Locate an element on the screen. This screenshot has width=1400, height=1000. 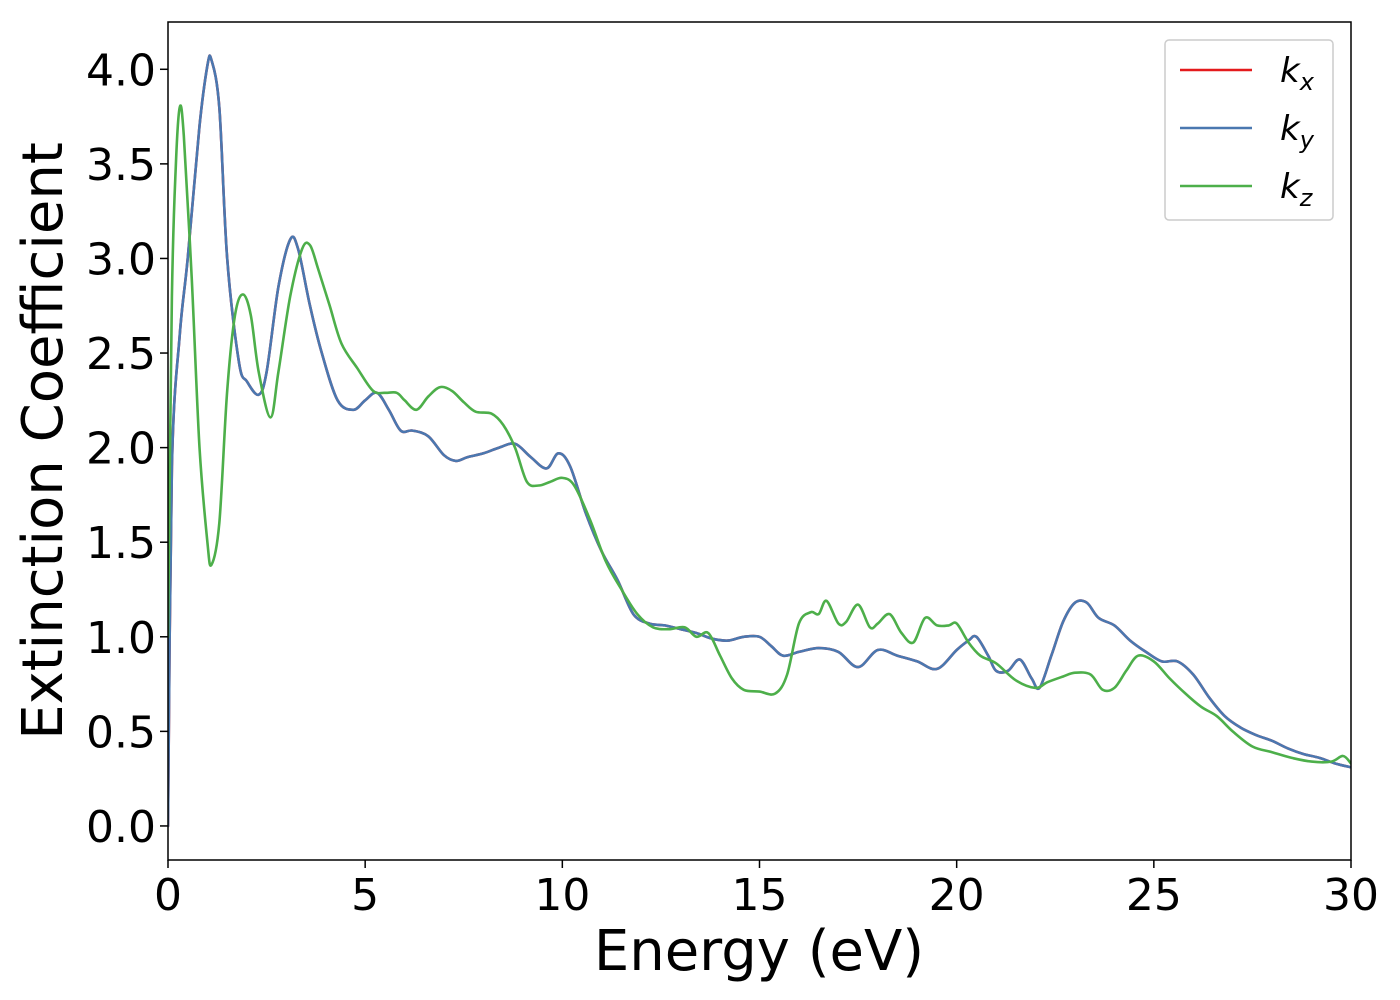
y-tick-label: 3.5 is located at coordinates (121, 165).